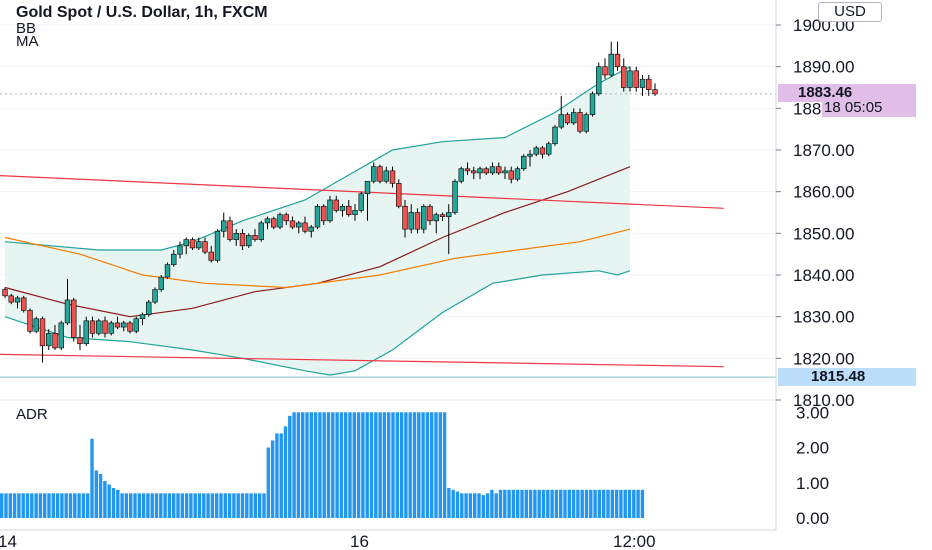 This screenshot has height=550, width=932. What do you see at coordinates (26, 28) in the screenshot?
I see `indicator-bb-label: BB` at bounding box center [26, 28].